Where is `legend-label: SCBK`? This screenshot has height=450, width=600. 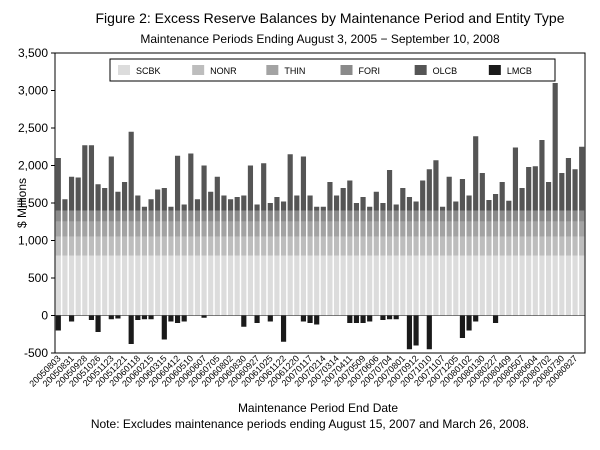
legend-label: SCBK is located at coordinates (148, 71).